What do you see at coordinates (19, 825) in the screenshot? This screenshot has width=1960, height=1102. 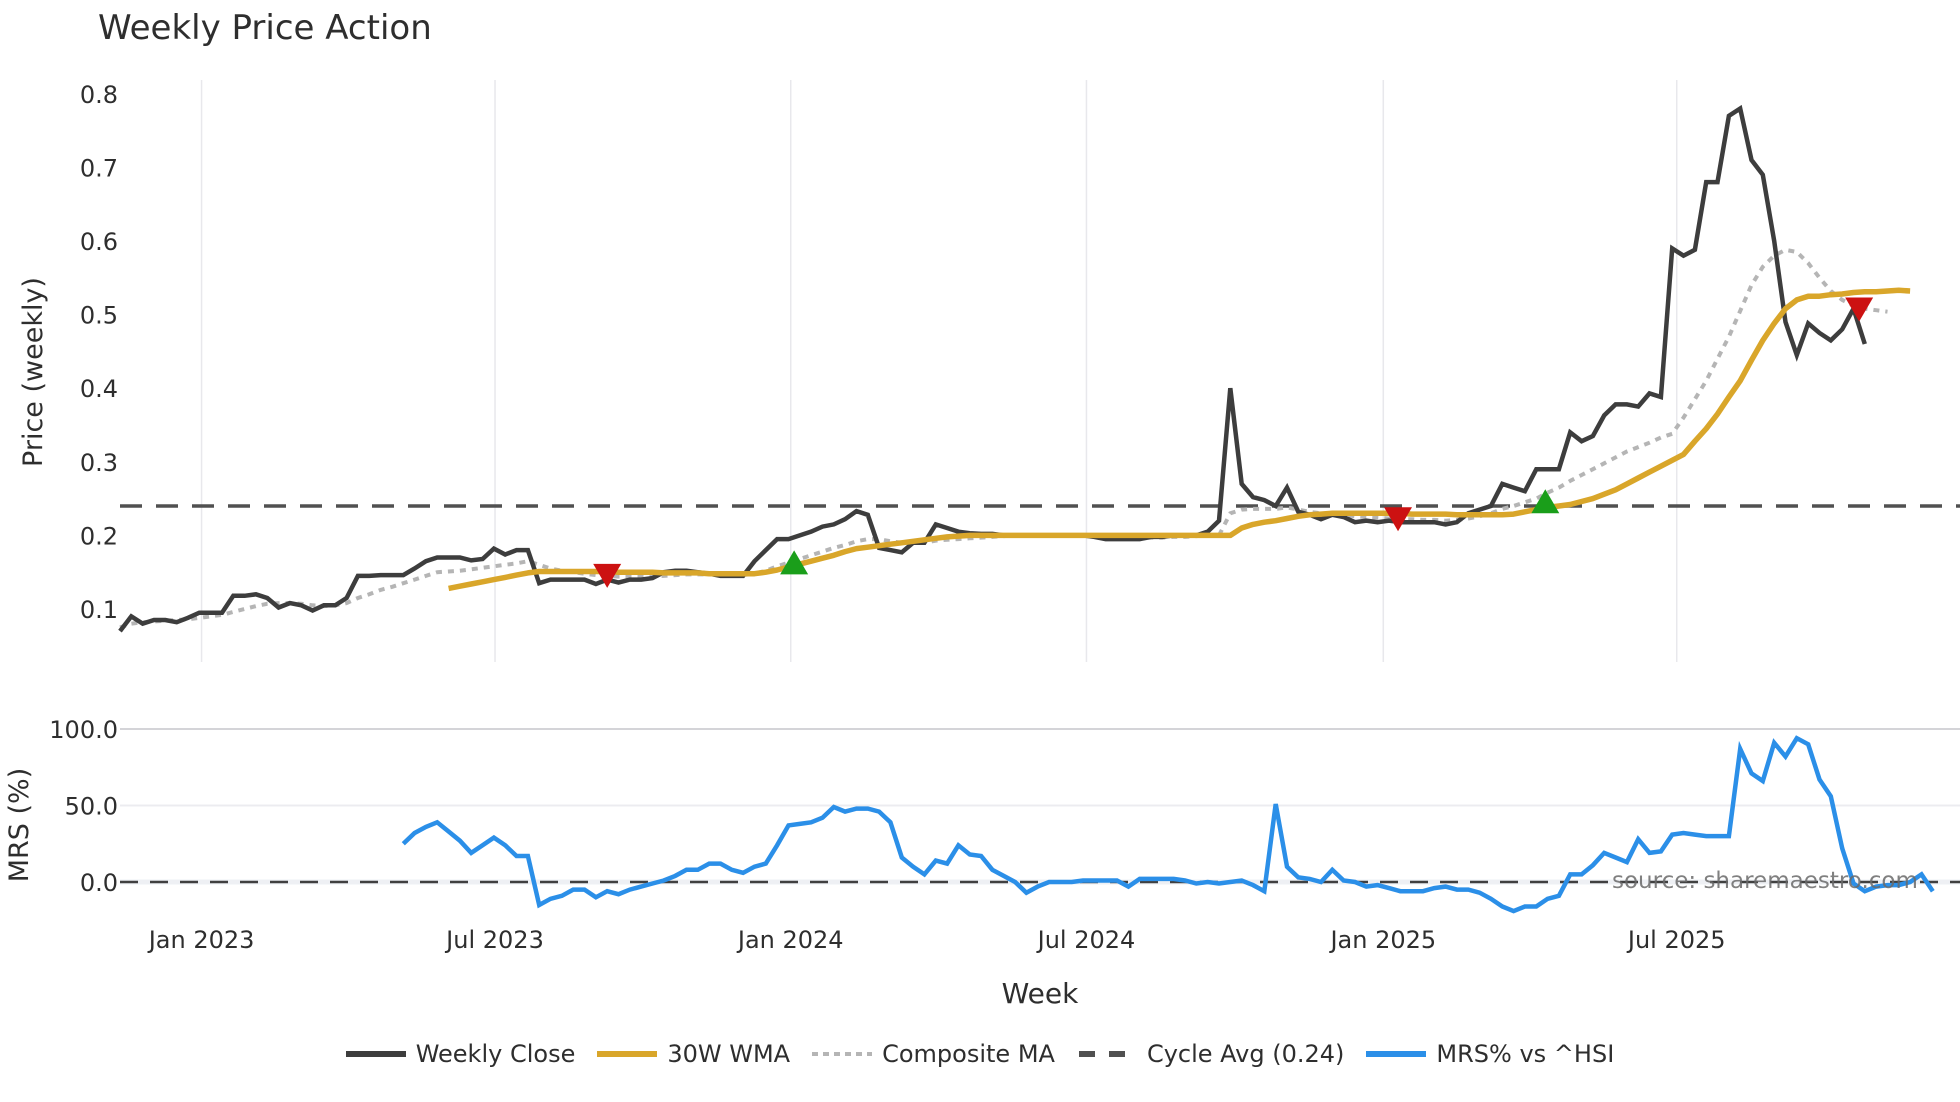 I see `mrs-y-axis-label: MRS (%)` at bounding box center [19, 825].